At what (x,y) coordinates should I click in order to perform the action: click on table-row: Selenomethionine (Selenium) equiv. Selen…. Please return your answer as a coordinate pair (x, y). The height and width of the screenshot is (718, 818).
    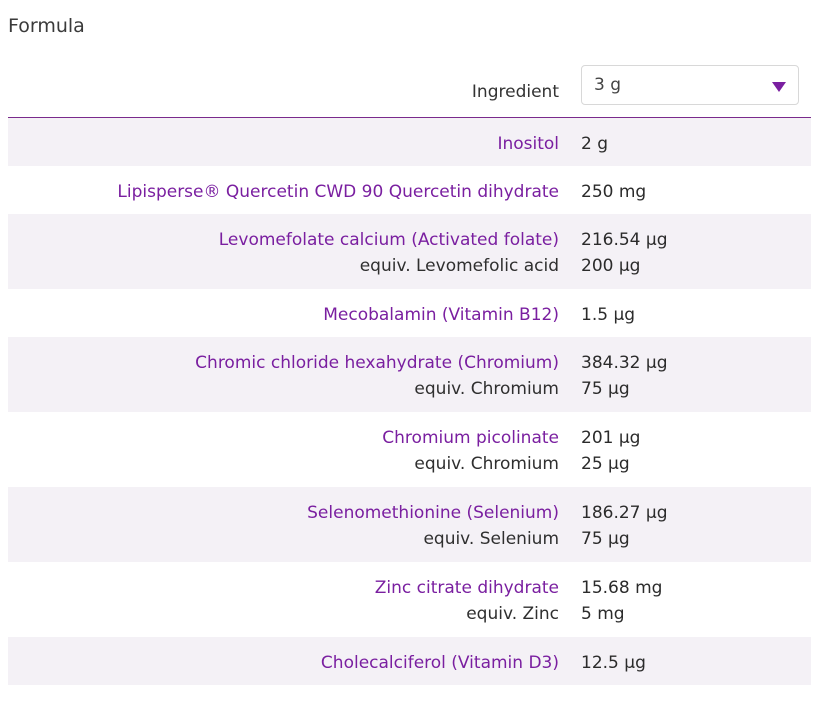
    Looking at the image, I should click on (409, 524).